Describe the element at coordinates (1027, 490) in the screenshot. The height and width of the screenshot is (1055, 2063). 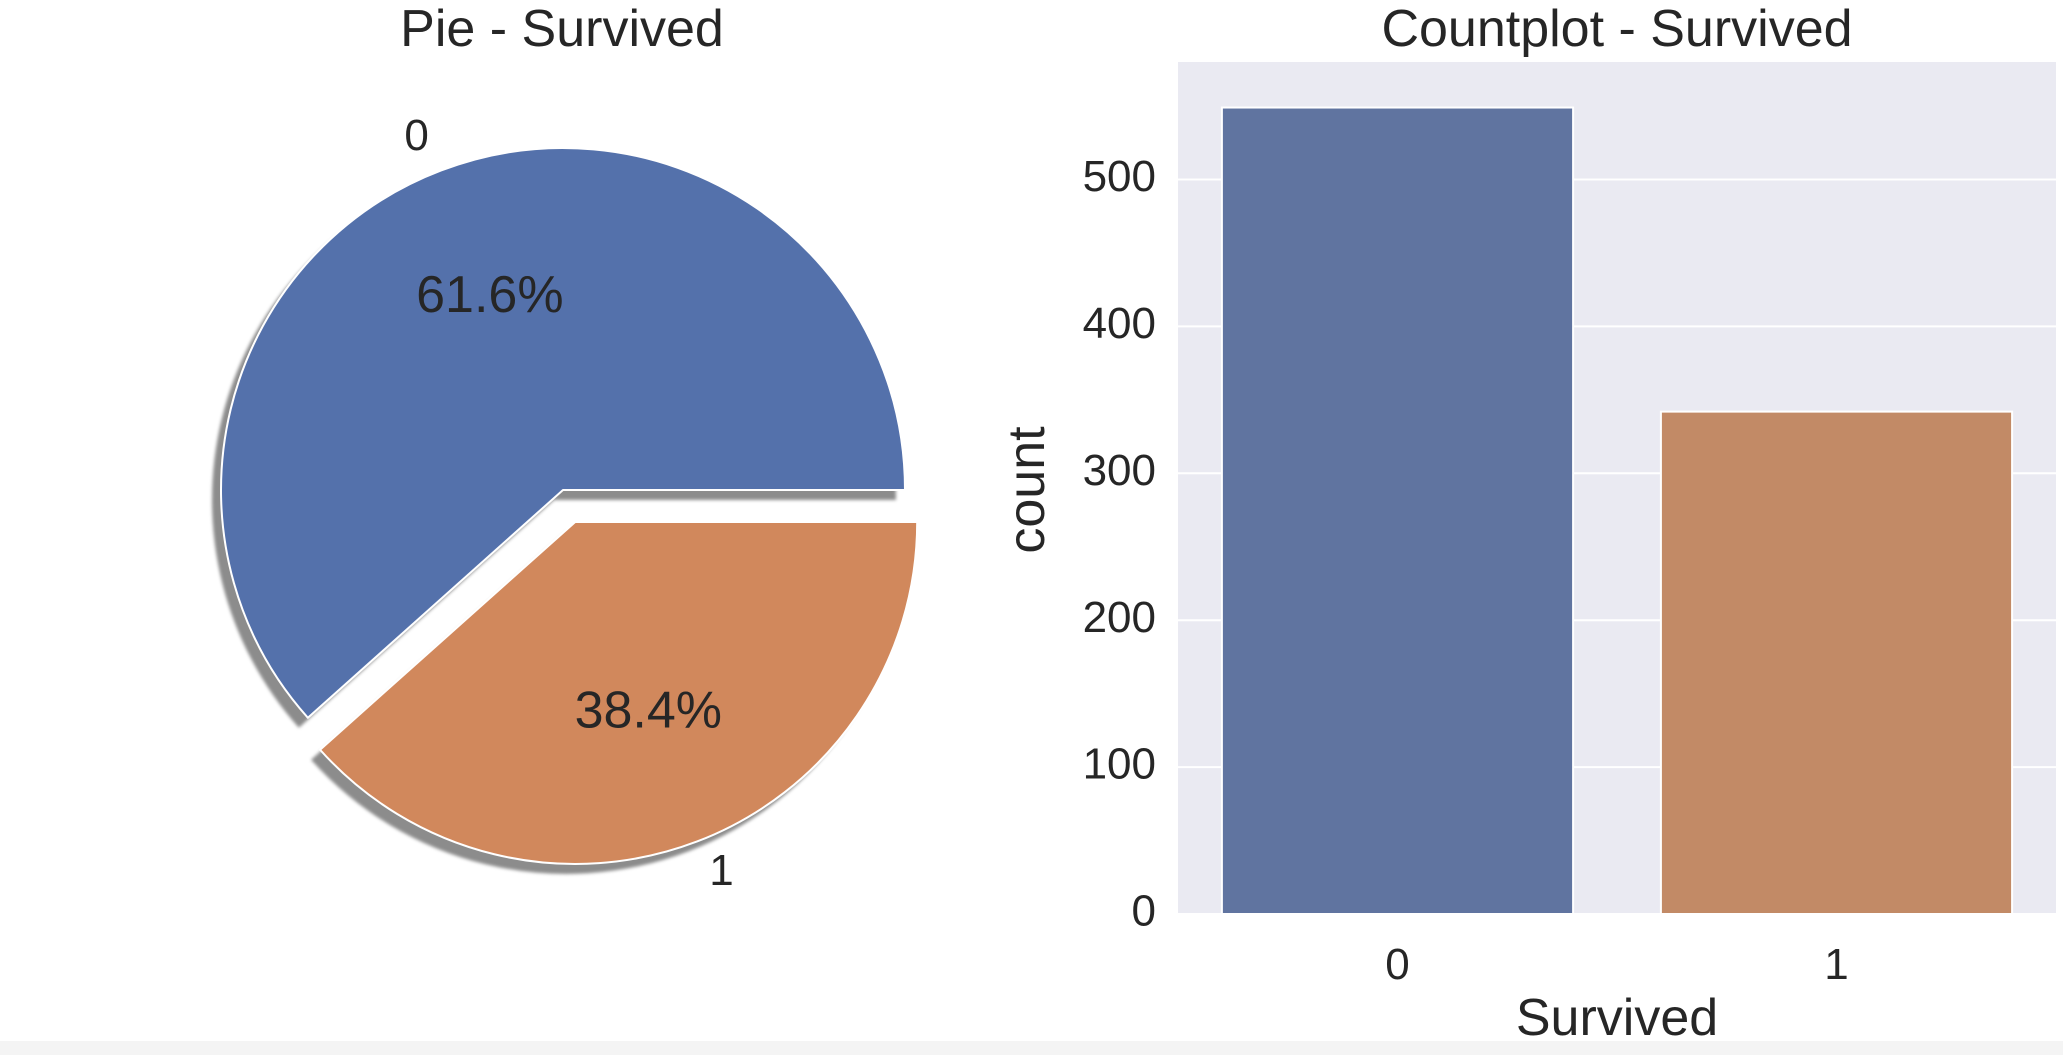
I see `bar-y-axis-label: count` at that location.